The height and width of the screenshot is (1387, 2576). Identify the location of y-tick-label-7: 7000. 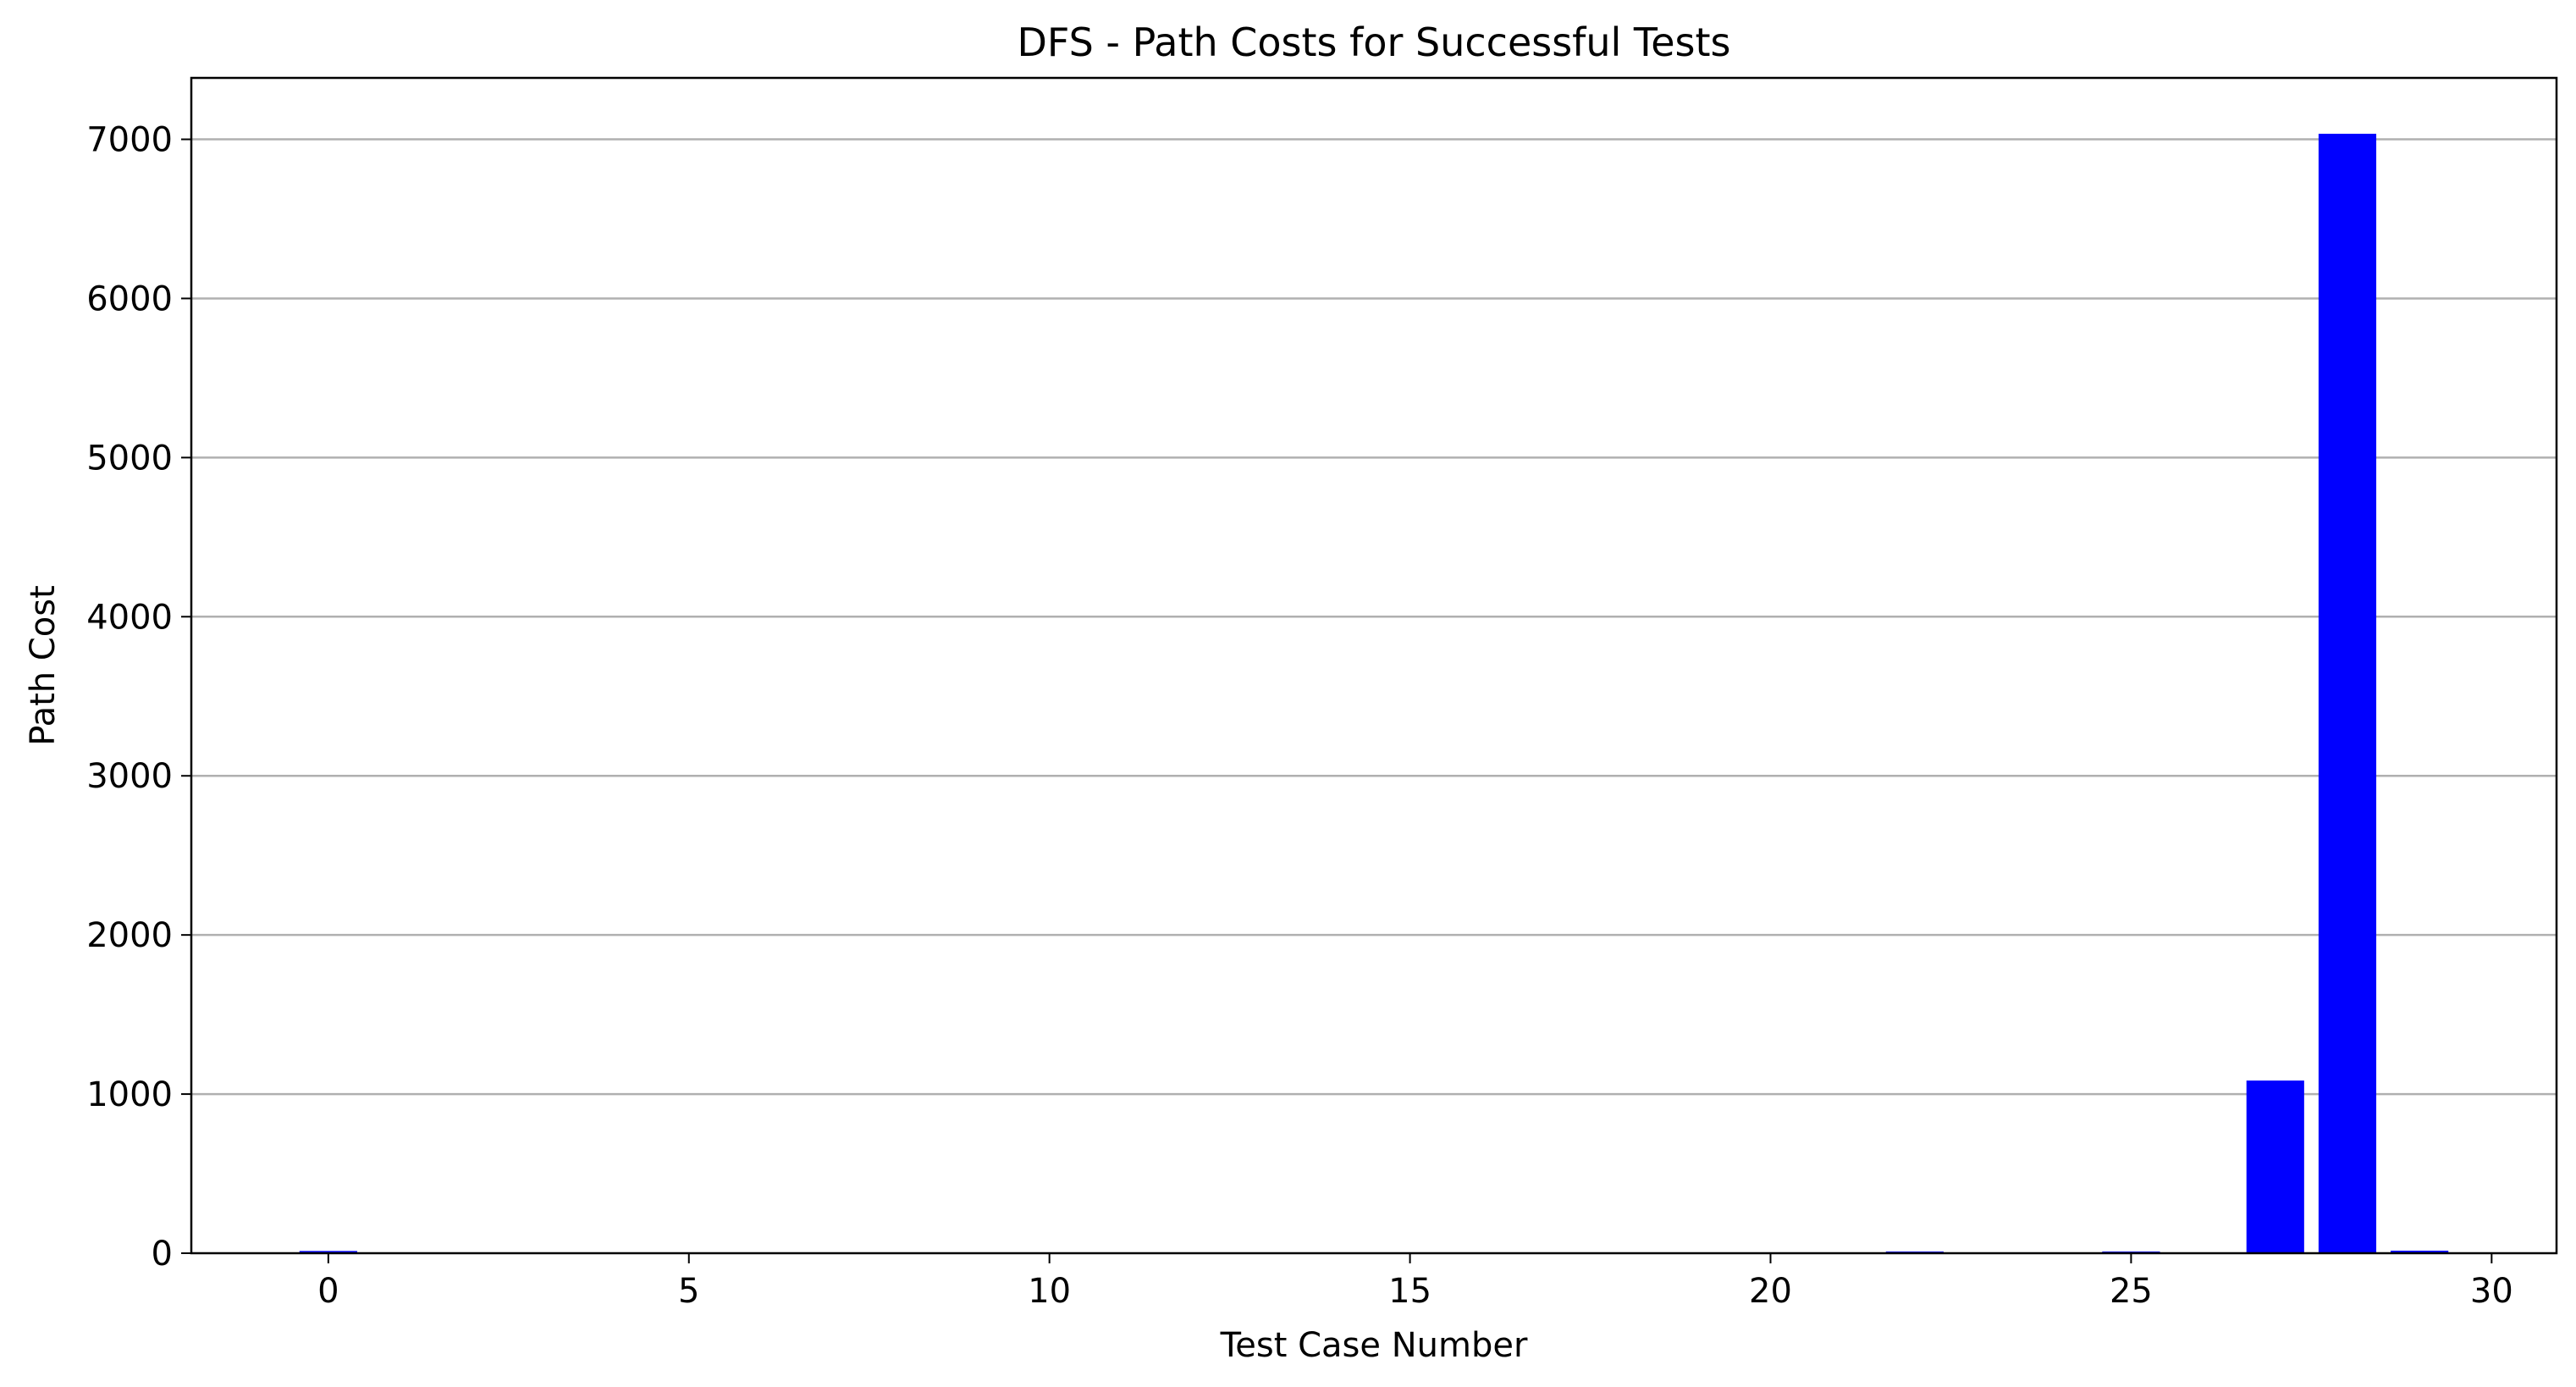
(130, 140).